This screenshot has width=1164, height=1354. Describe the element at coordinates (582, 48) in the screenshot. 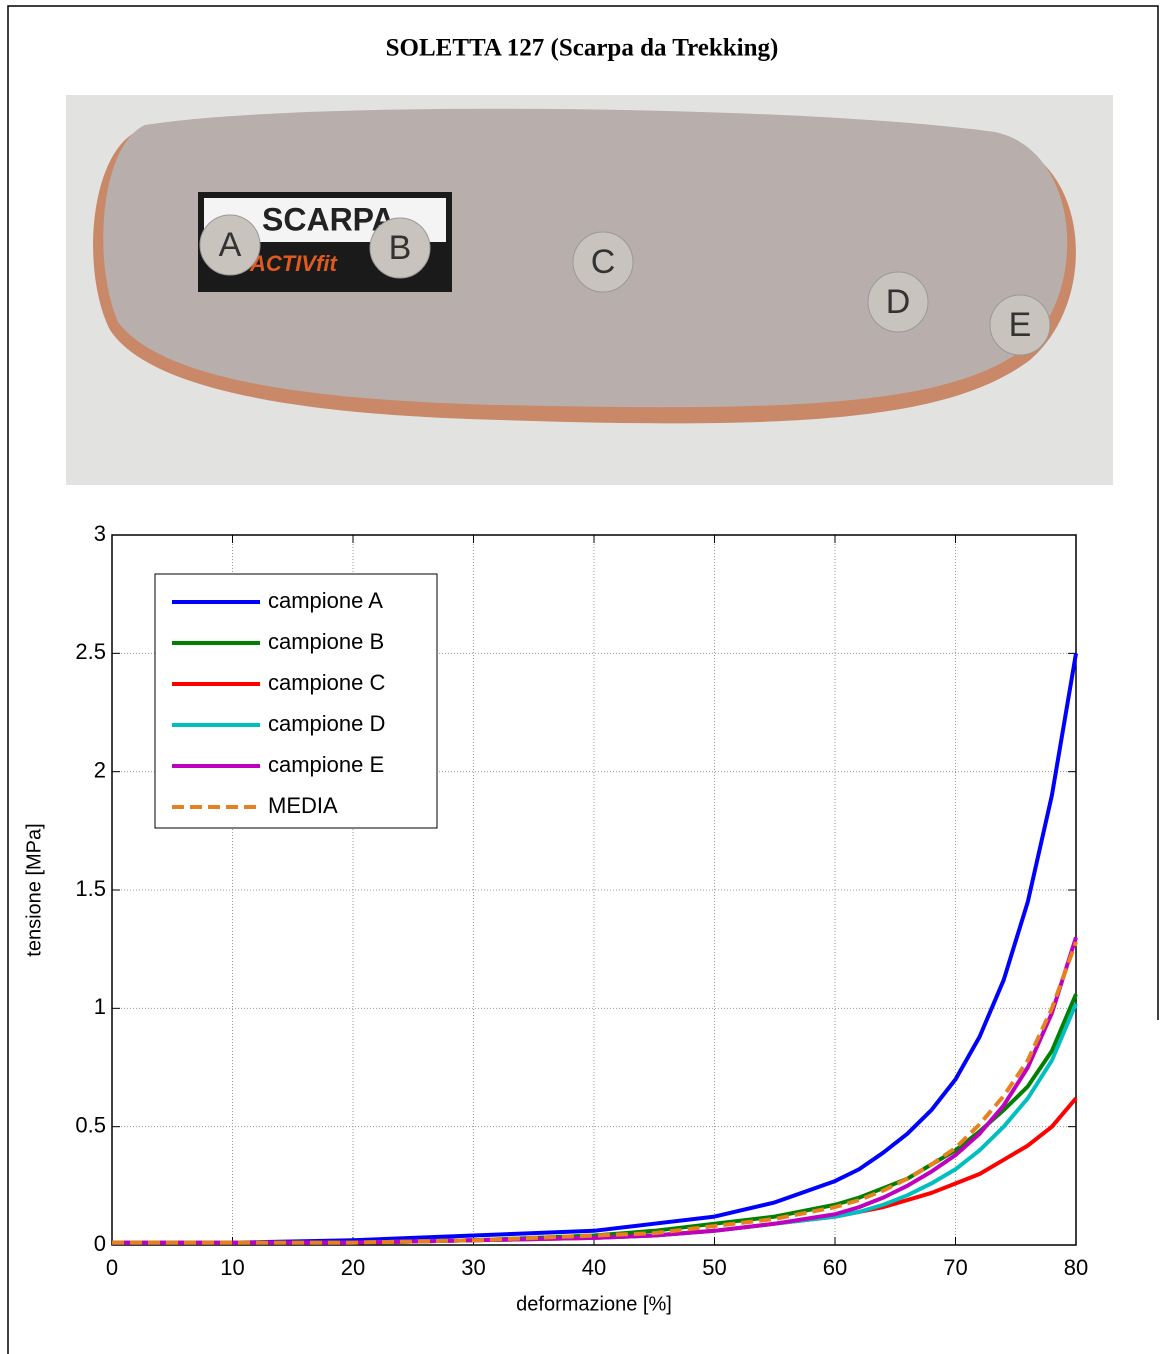

I see `title: SOLETTA 127 (Scarpa da Trekking)` at that location.